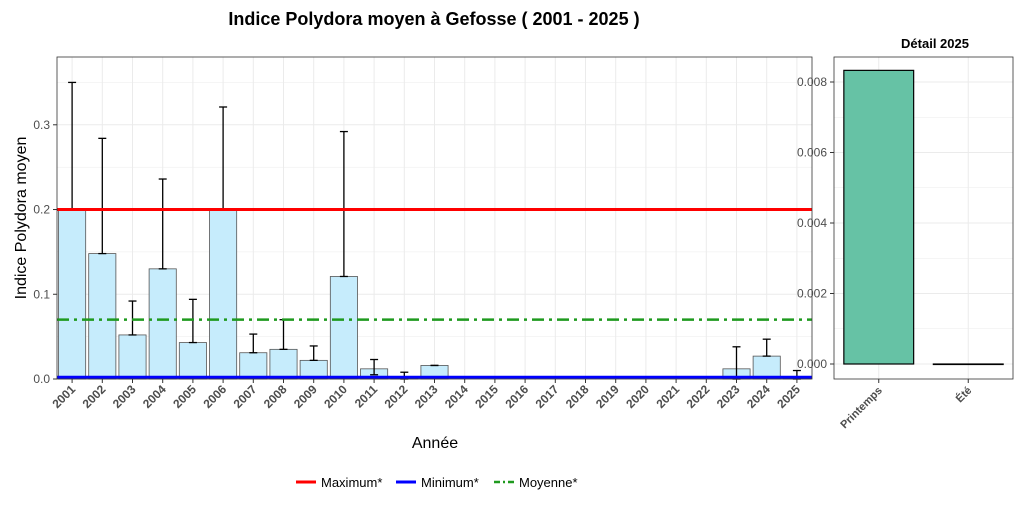 This screenshot has height=512, width=1024. What do you see at coordinates (41, 379) in the screenshot?
I see `y-tick-label: 0.0` at bounding box center [41, 379].